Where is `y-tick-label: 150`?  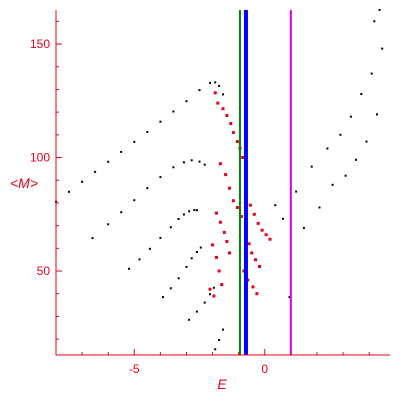 y-tick-label: 150 is located at coordinates (40, 44).